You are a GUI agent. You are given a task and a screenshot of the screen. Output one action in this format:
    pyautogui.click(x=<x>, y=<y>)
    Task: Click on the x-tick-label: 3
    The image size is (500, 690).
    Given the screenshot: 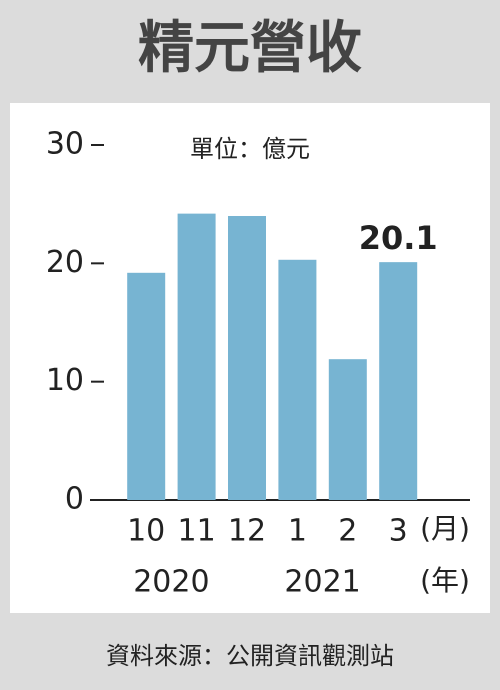 What is the action you would take?
    pyautogui.click(x=398, y=531)
    